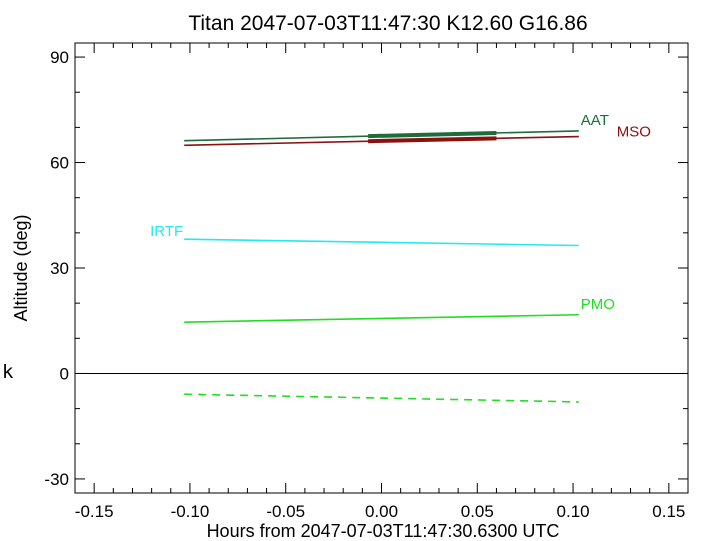 The height and width of the screenshot is (541, 706). Describe the element at coordinates (8, 372) in the screenshot. I see `side-mark: k` at that location.